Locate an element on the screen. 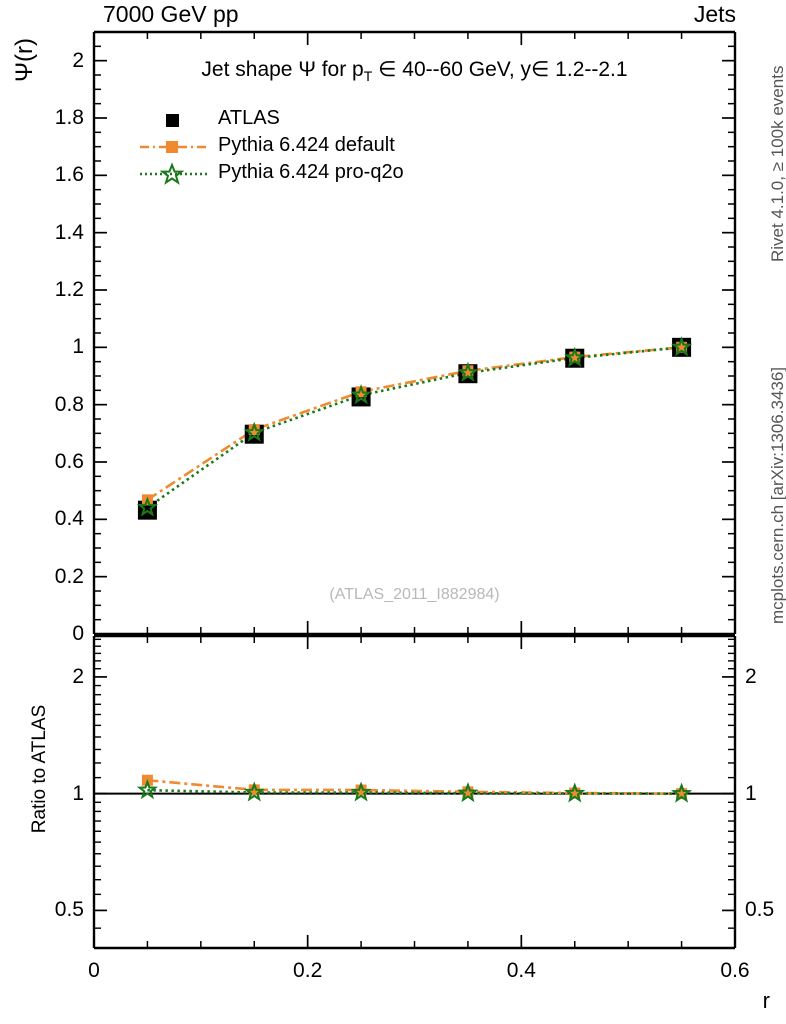 This screenshot has height=1024, width=786. main-ytick-label: 1.6 is located at coordinates (69, 175).